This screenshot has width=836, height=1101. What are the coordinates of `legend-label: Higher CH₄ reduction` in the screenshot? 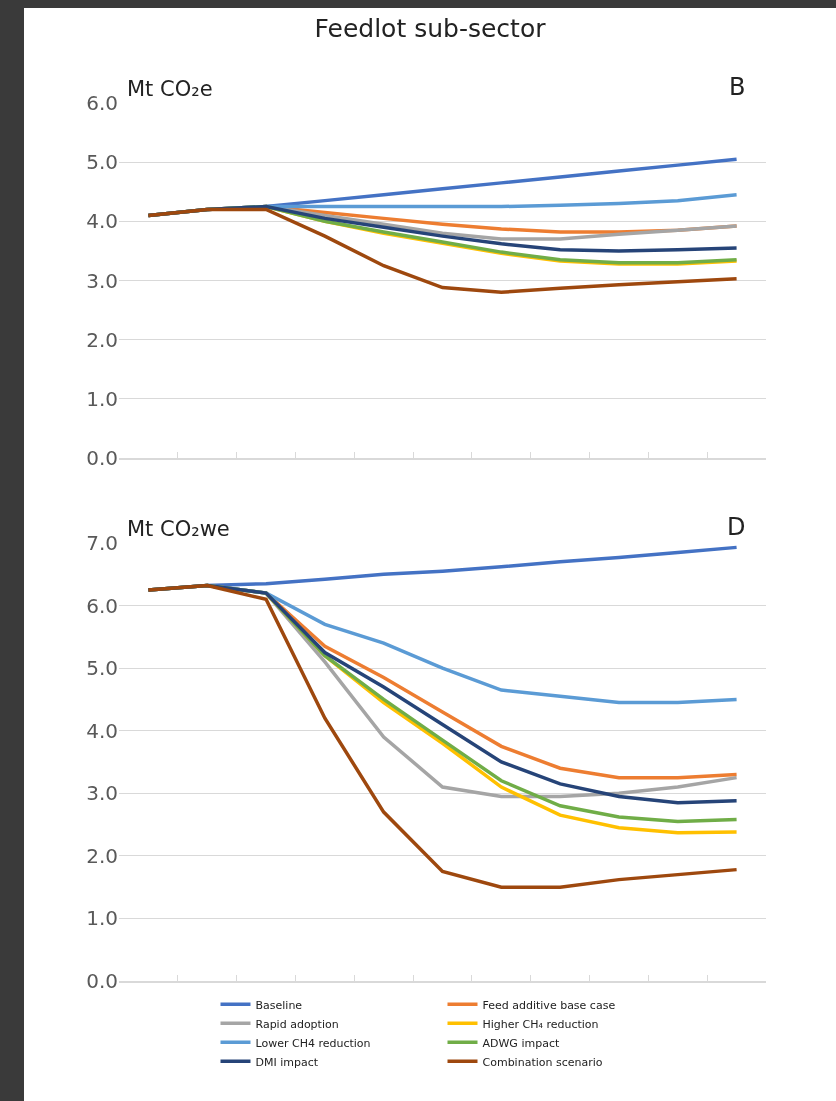 It's located at (540, 1024).